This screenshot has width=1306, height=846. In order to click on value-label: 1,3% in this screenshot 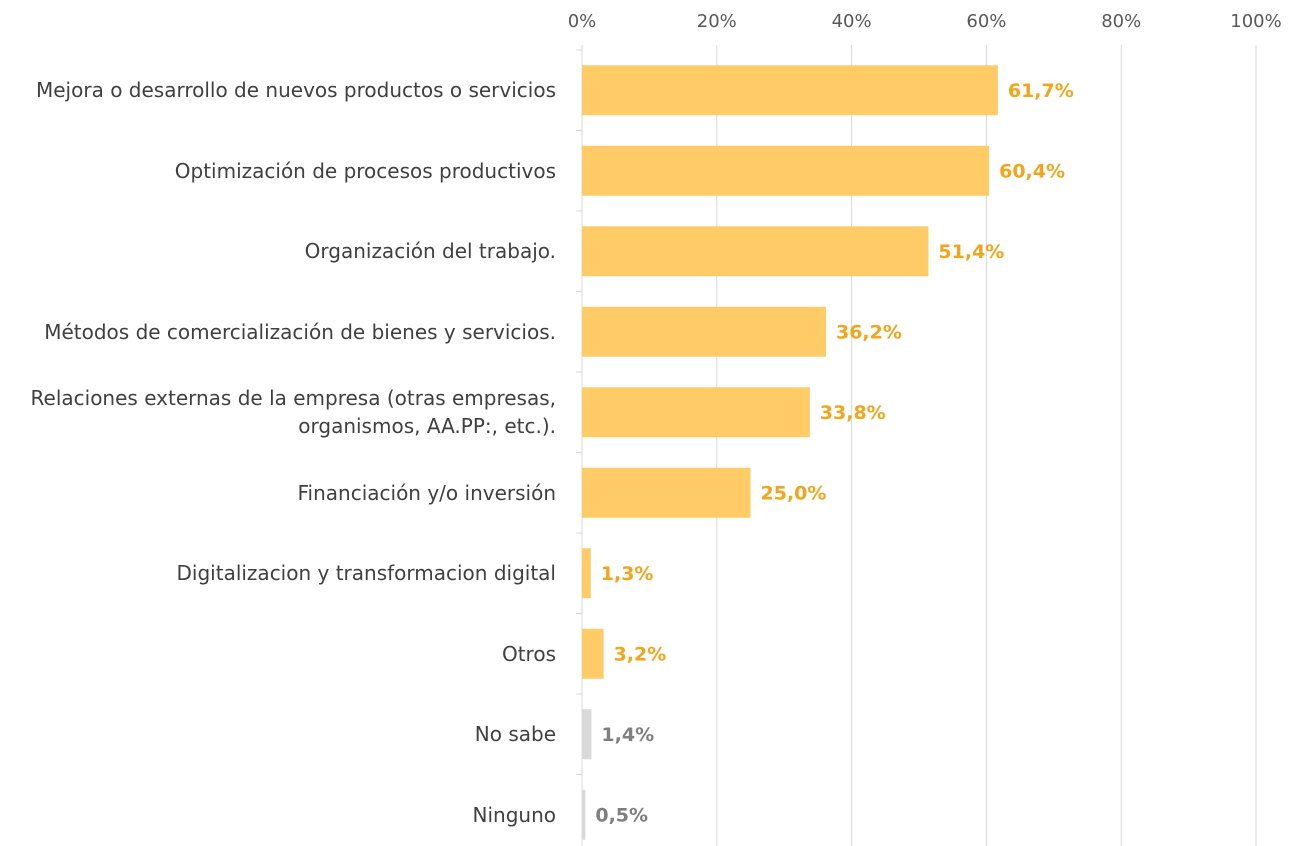, I will do `click(627, 574)`.